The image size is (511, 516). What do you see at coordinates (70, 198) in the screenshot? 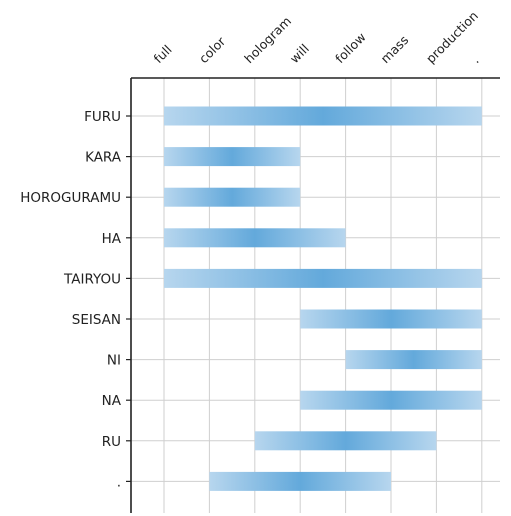
I see `row-label-3: HOROGURAMU` at bounding box center [70, 198].